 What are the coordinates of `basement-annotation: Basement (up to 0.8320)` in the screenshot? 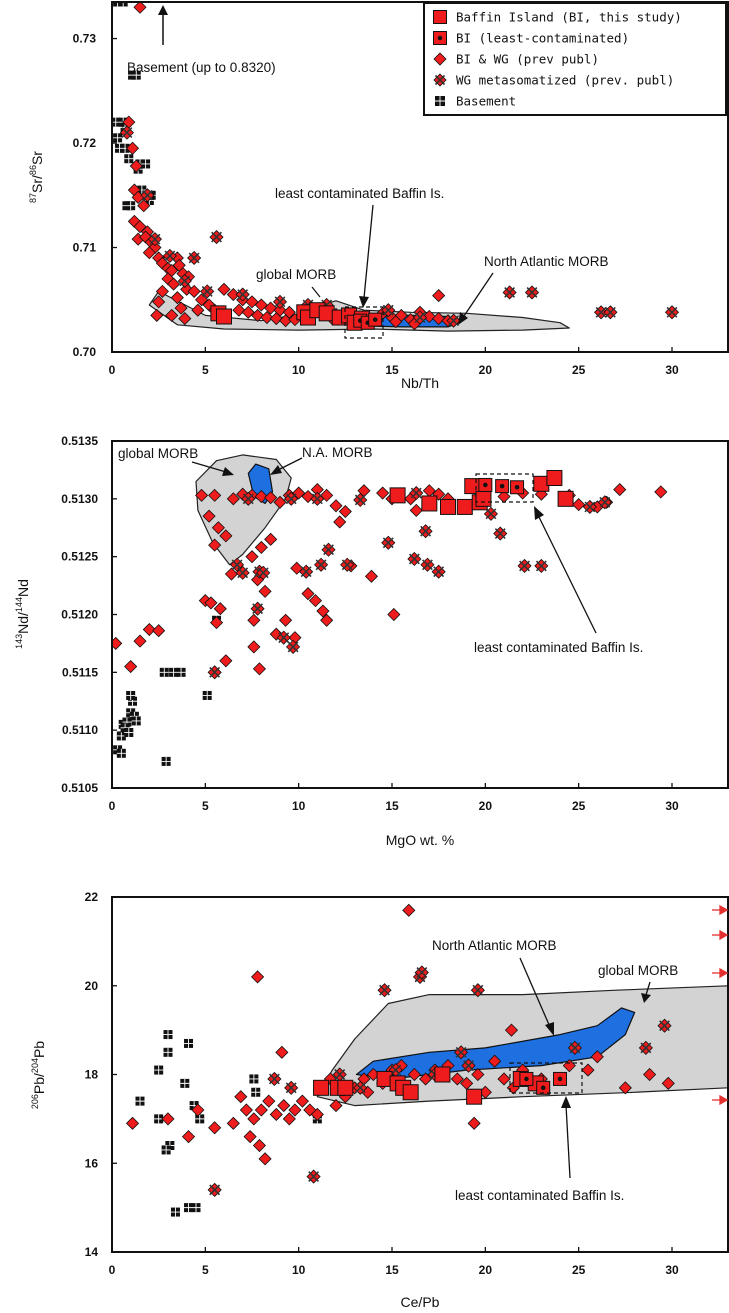 It's located at (201, 67).